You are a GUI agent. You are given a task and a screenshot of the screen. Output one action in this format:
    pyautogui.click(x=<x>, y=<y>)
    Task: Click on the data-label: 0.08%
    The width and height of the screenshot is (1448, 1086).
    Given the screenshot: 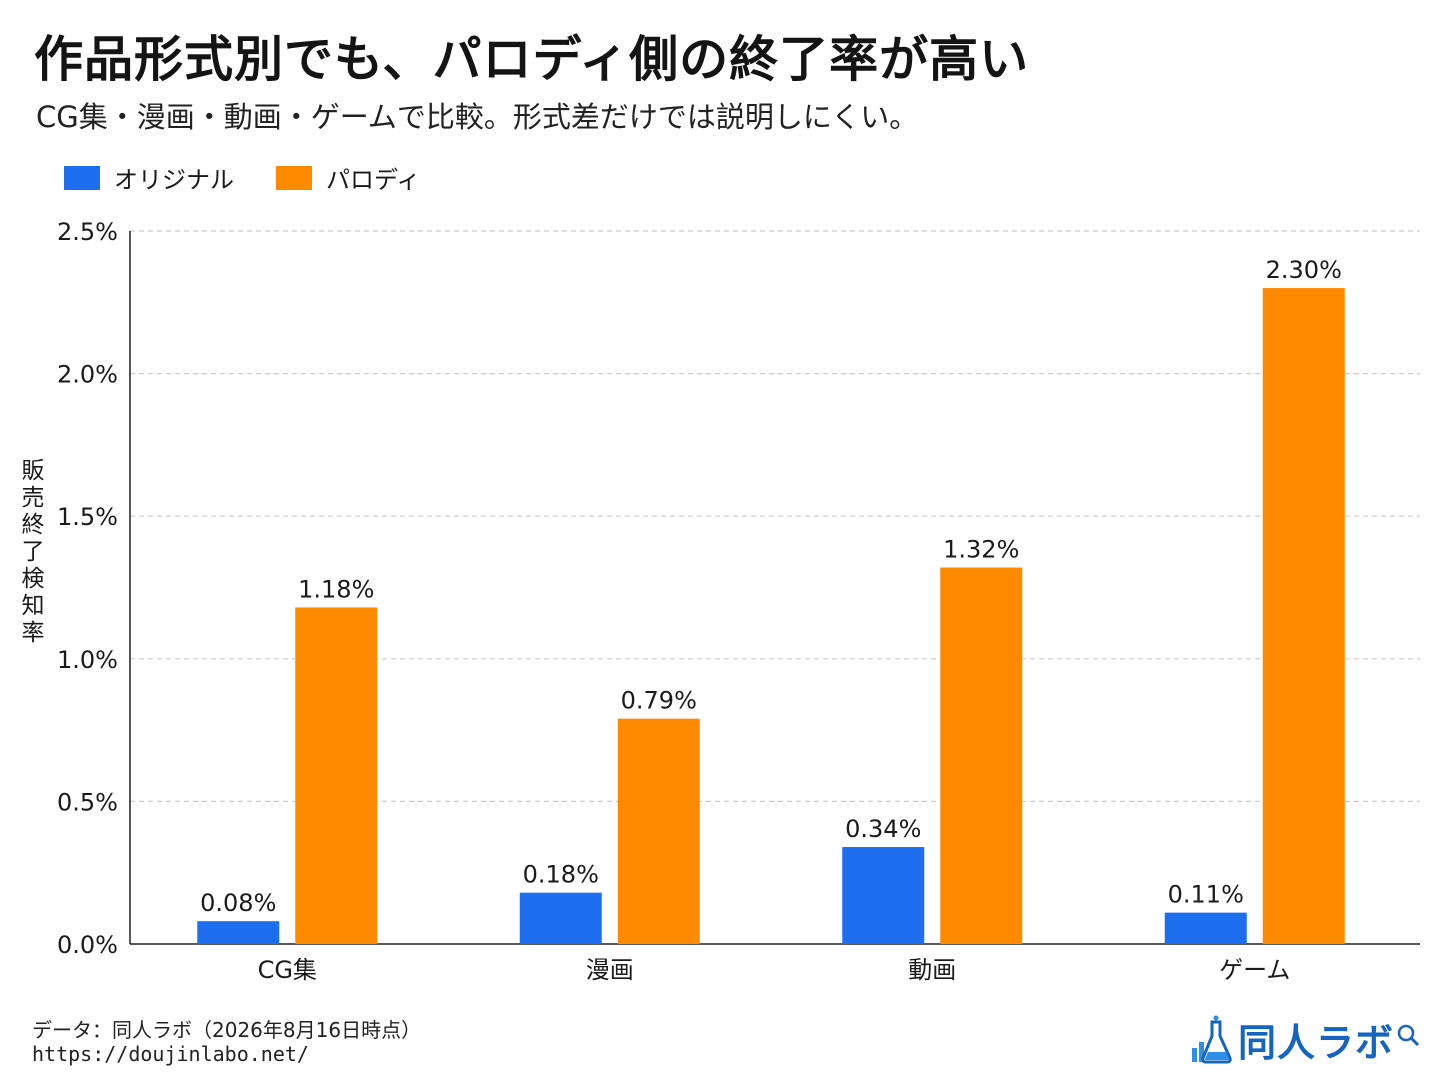 What is the action you would take?
    pyautogui.click(x=238, y=903)
    